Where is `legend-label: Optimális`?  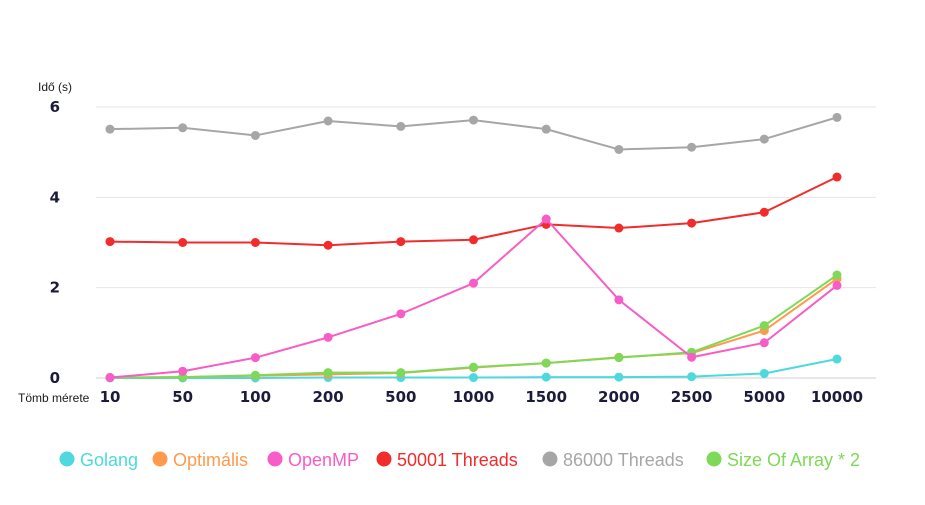
legend-label: Optimális is located at coordinates (210, 460).